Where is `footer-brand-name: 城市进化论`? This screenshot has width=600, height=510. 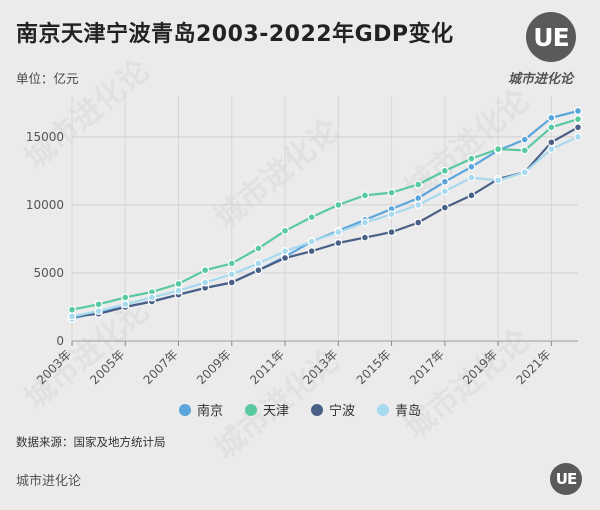 footer-brand-name: 城市进化论 is located at coordinates (49, 481).